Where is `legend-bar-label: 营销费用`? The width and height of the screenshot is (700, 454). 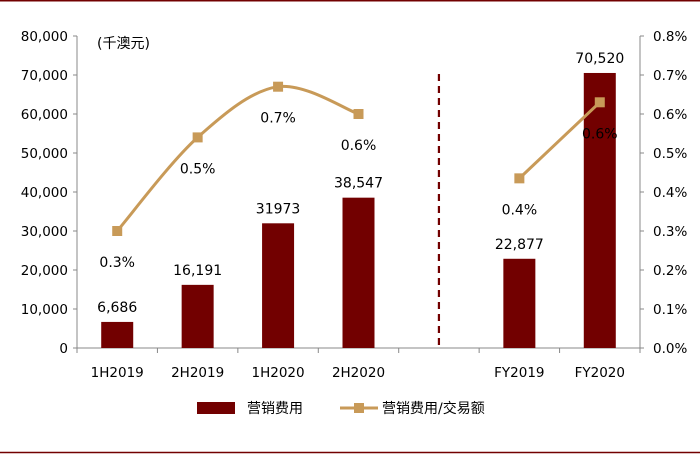 legend-bar-label: 营销费用 is located at coordinates (275, 409).